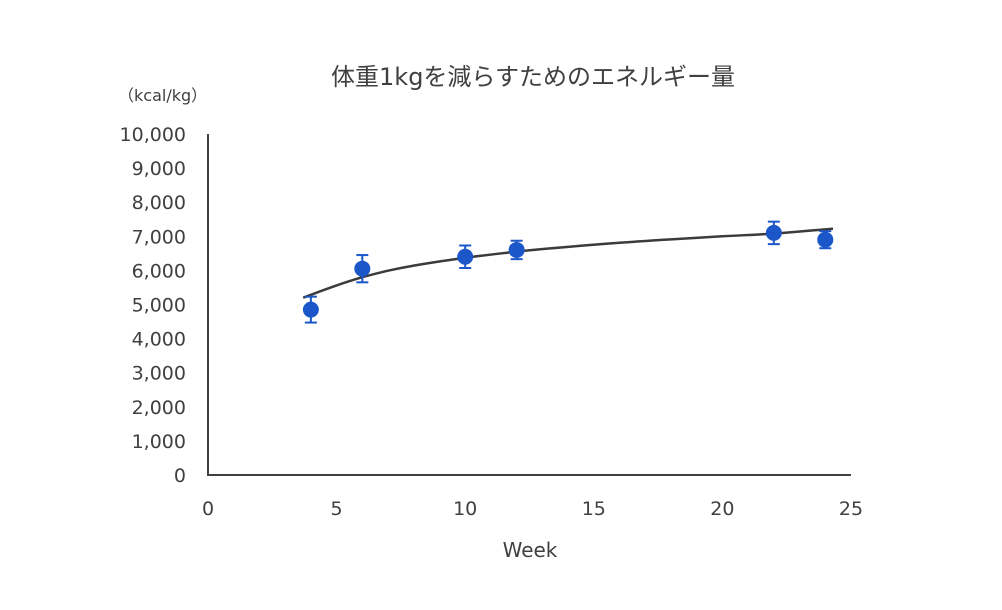 The width and height of the screenshot is (1002, 610). I want to click on x-tick-label: 25, so click(851, 509).